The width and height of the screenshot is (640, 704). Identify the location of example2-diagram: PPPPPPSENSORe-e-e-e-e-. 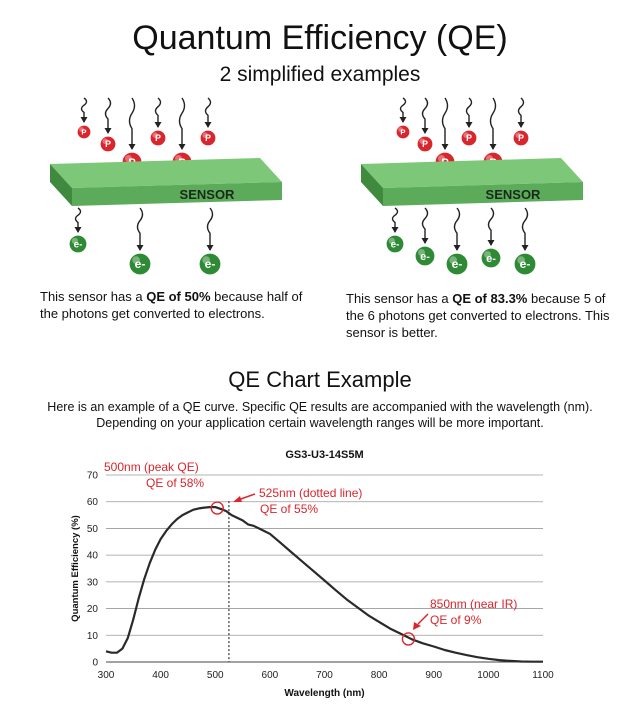
(472, 186).